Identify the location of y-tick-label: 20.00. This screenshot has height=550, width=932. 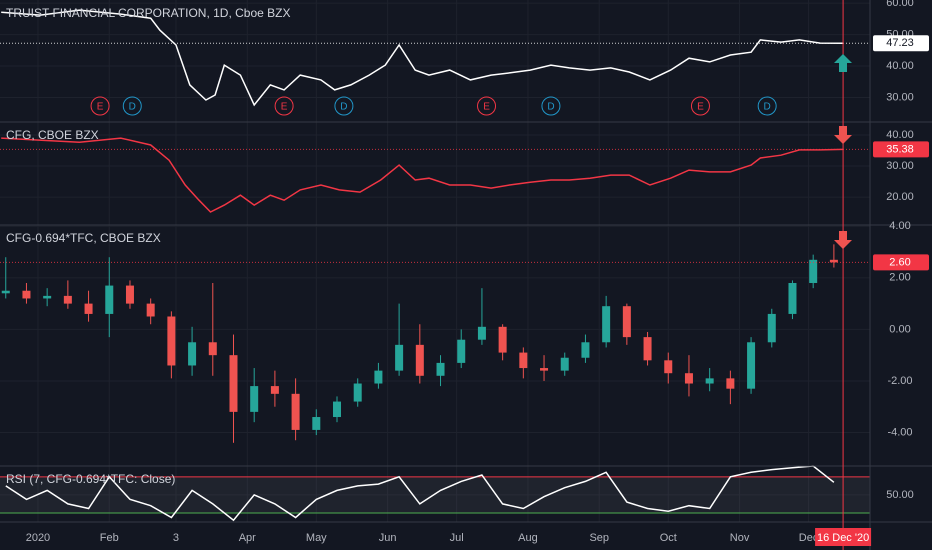
(900, 197).